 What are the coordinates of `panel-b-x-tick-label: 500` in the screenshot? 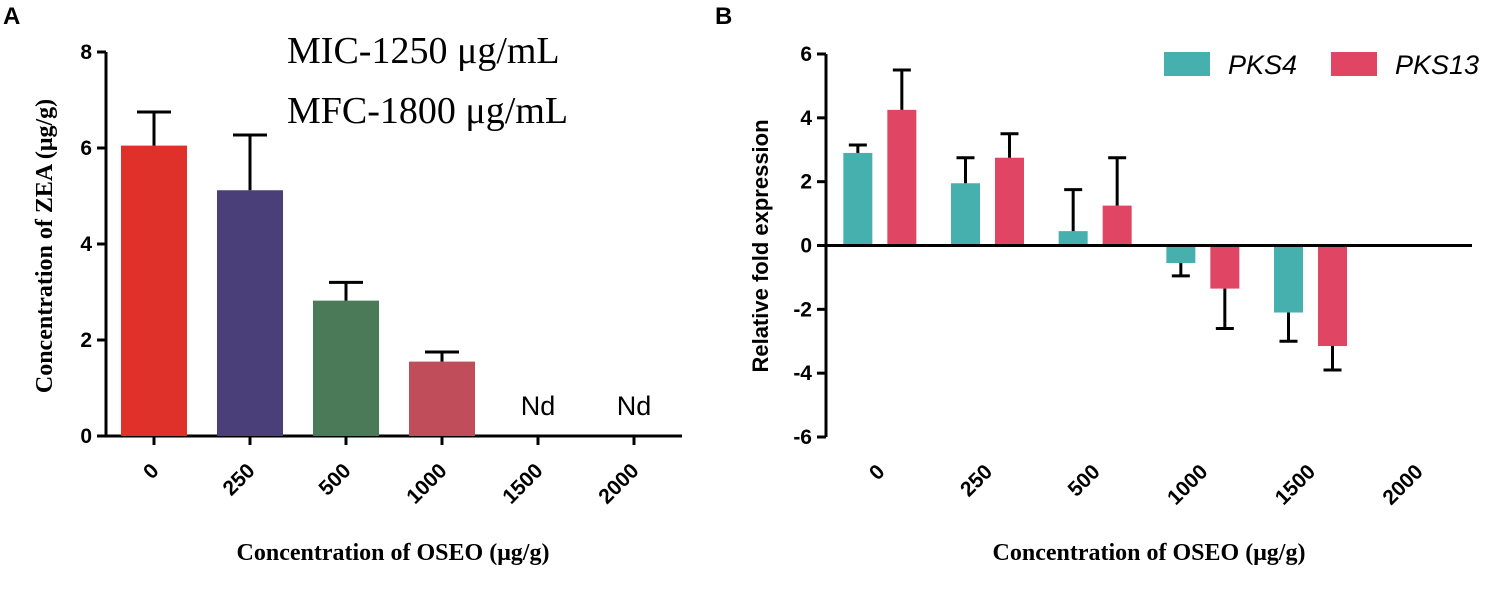 It's located at (1084, 480).